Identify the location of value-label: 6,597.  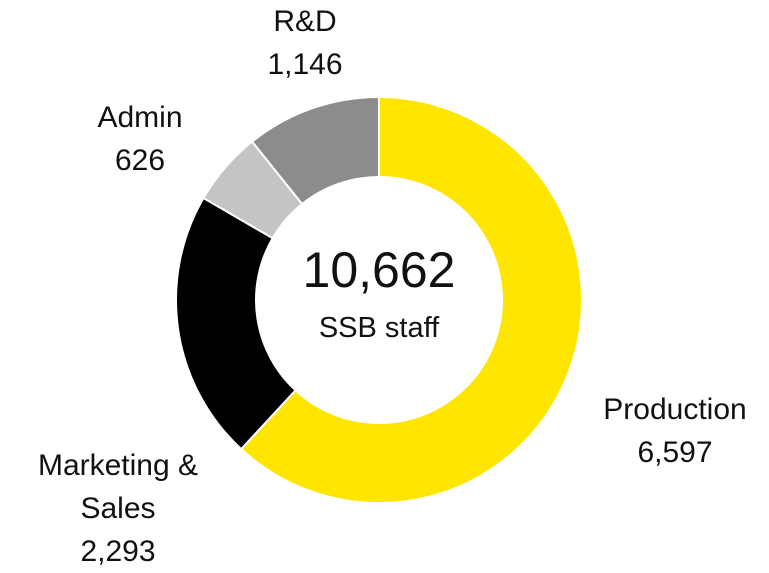
(675, 452).